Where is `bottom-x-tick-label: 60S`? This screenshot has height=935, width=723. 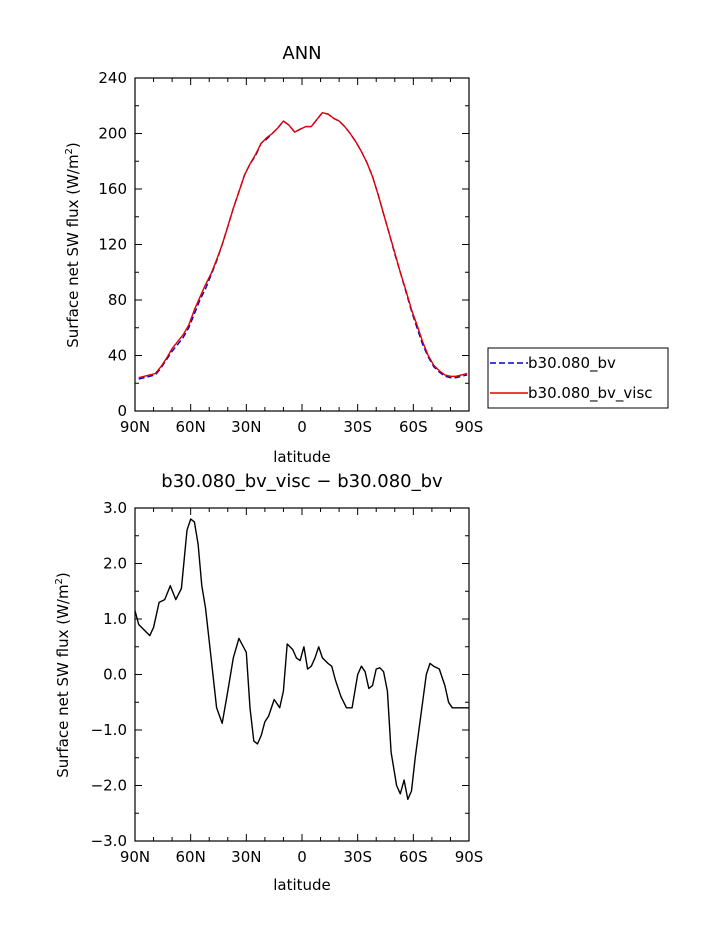
bottom-x-tick-label: 60S is located at coordinates (413, 857).